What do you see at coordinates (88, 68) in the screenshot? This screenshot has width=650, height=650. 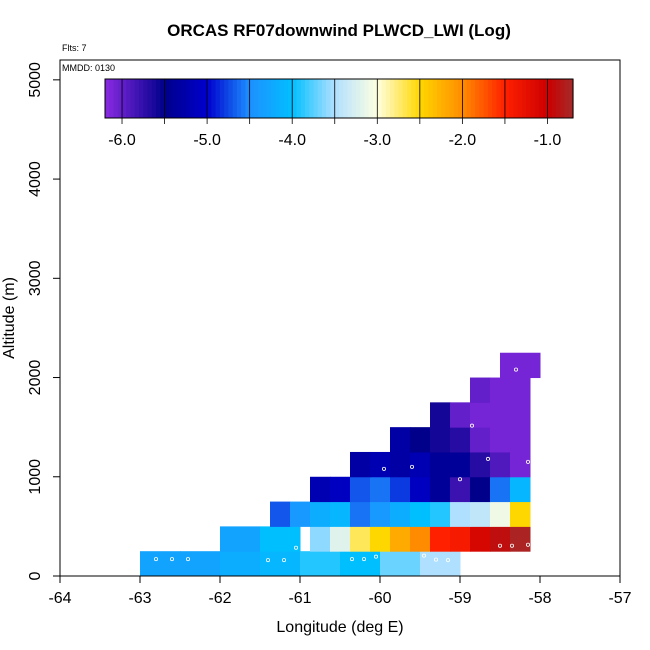 I see `date-label: MMDD: 0130` at bounding box center [88, 68].